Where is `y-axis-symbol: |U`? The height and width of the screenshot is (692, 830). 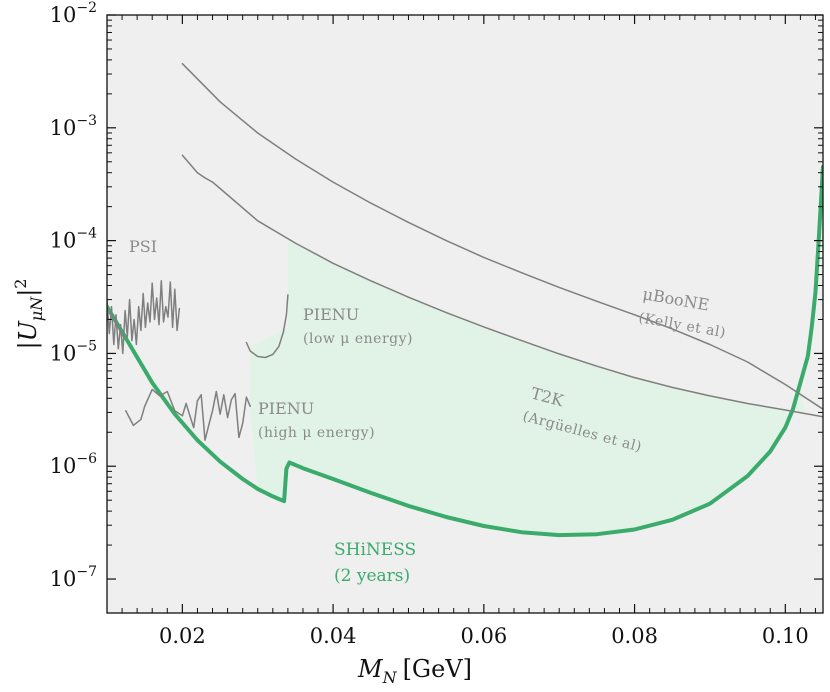 y-axis-symbol: |U is located at coordinates (28, 334).